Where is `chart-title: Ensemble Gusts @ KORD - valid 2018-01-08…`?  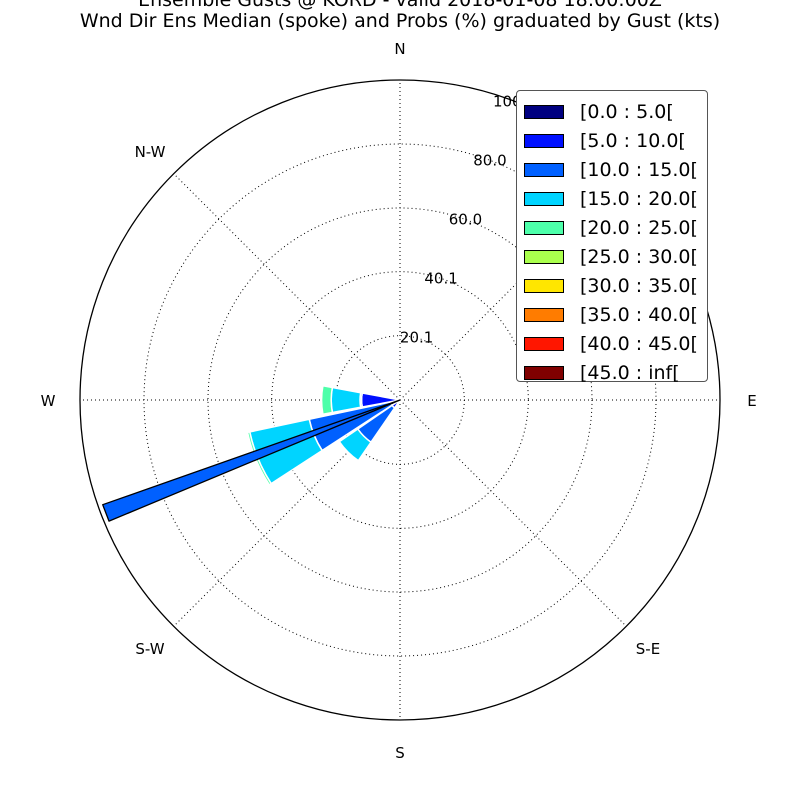 chart-title: Ensemble Gusts @ KORD - valid 2018-01-08… is located at coordinates (400, 5).